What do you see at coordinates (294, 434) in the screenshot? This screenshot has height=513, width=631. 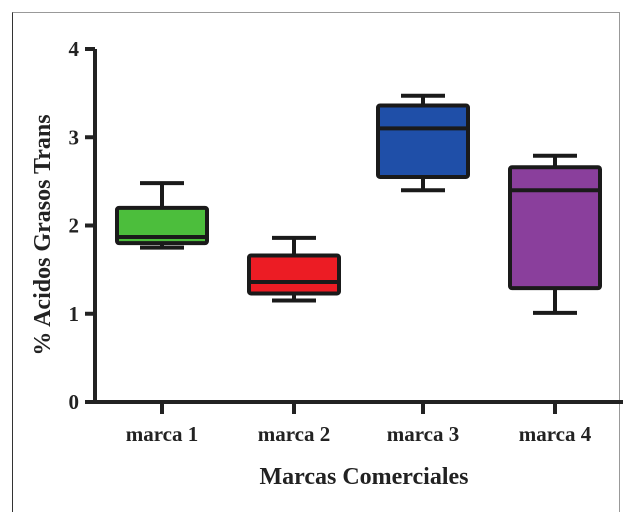 I see `x-tick-label: marca 2` at bounding box center [294, 434].